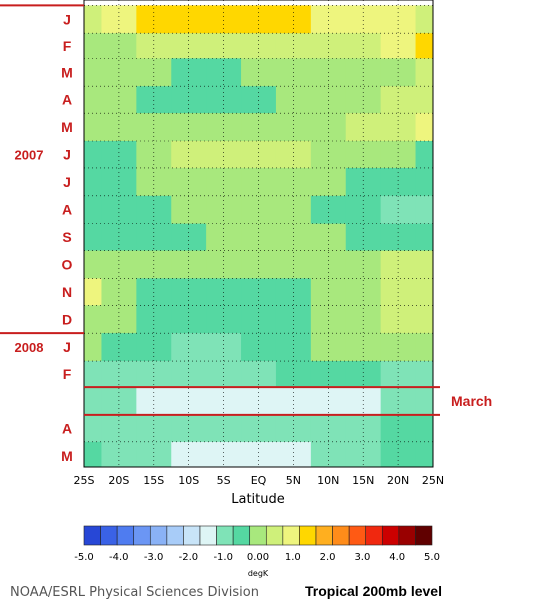  What do you see at coordinates (363, 480) in the screenshot?
I see `x-tick-label: 15N` at bounding box center [363, 480].